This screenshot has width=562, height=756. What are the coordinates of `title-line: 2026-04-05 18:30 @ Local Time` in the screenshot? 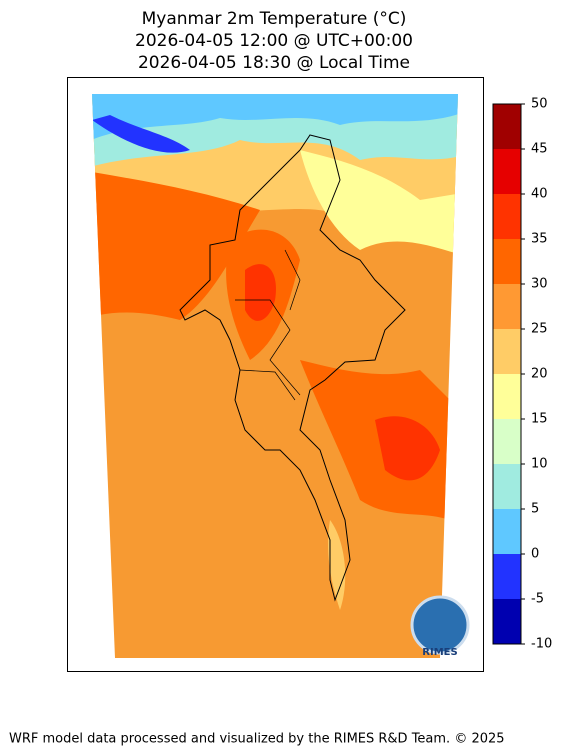 It's located at (274, 63).